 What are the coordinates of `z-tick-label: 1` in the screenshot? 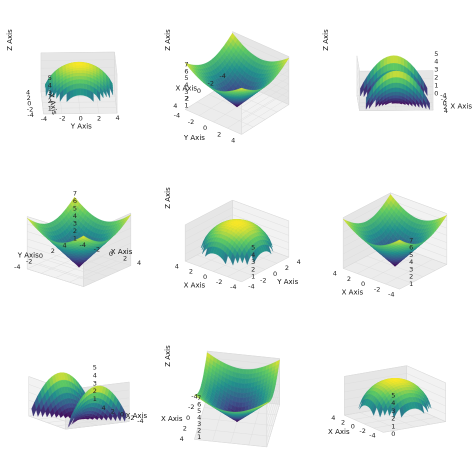 It's located at (393, 426).